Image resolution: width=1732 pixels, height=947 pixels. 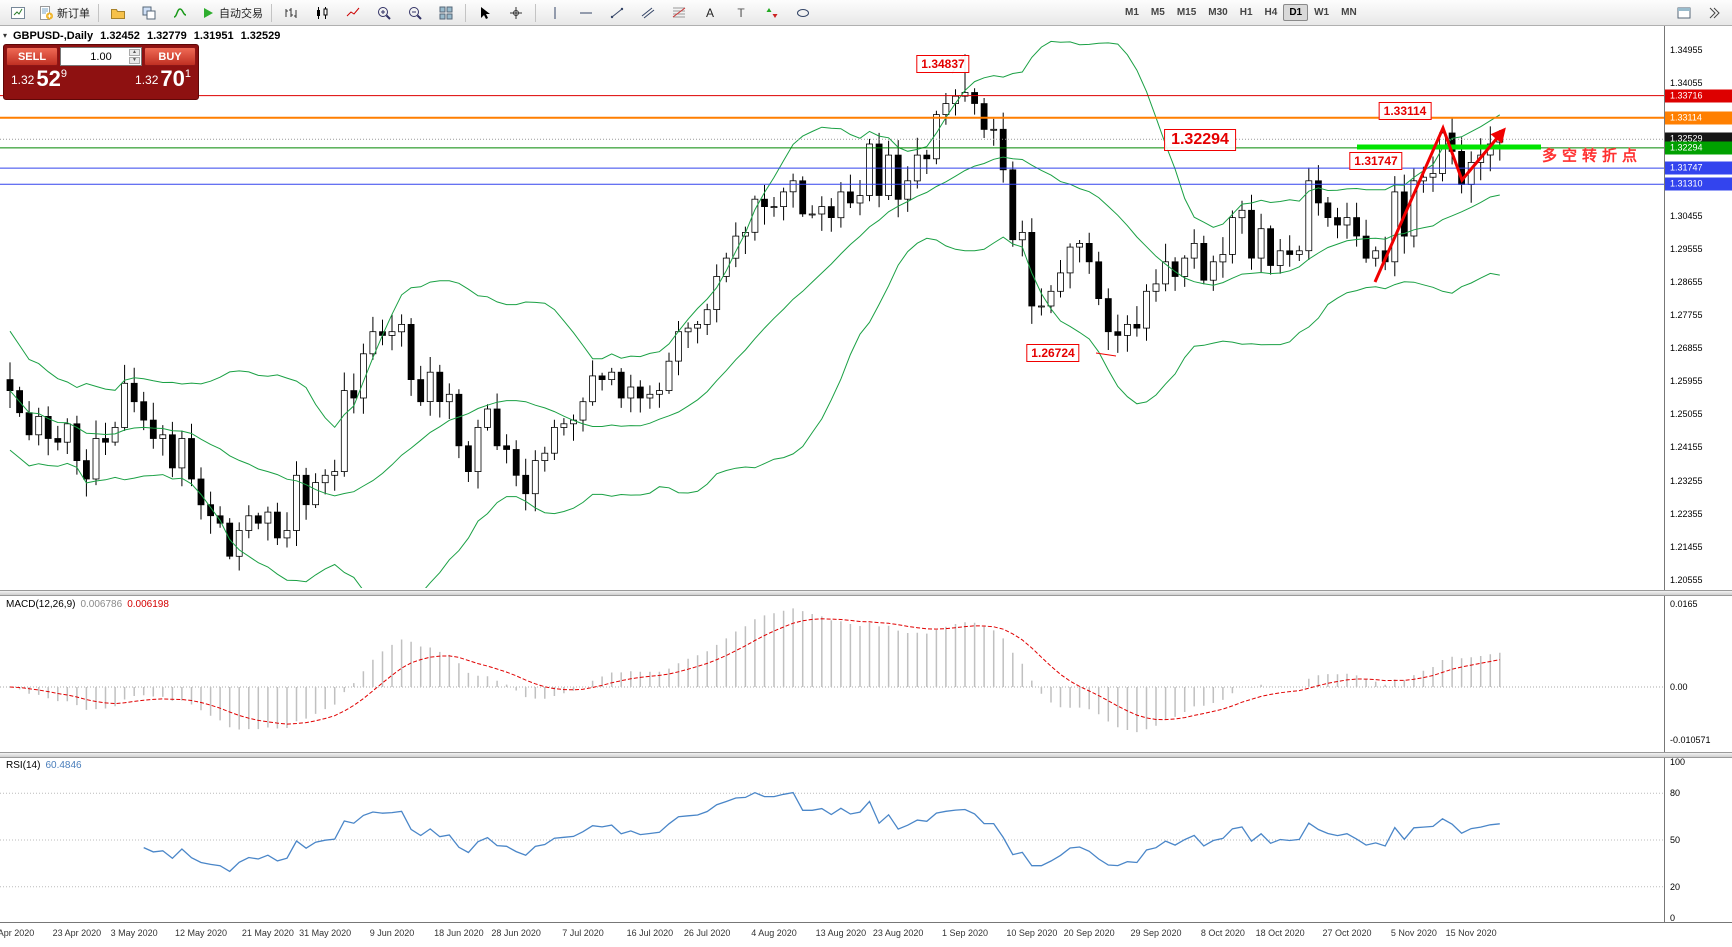 I want to click on crosshair-button, so click(x=516, y=13).